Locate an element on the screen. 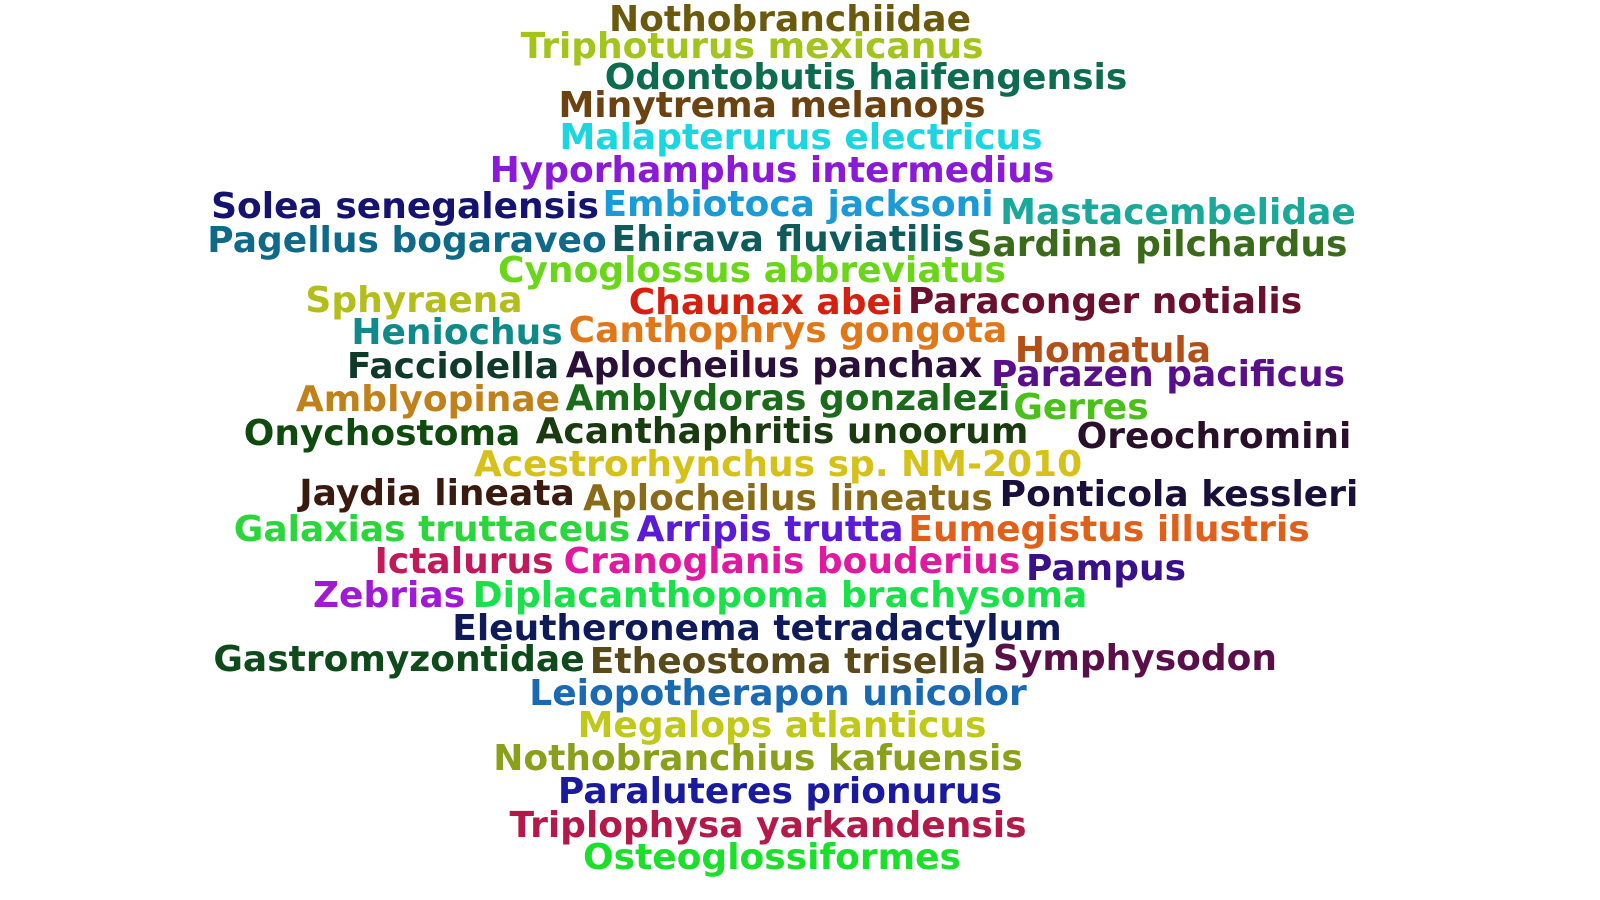 The image size is (1600, 900). cloud-word: Amblyopinae is located at coordinates (428, 399).